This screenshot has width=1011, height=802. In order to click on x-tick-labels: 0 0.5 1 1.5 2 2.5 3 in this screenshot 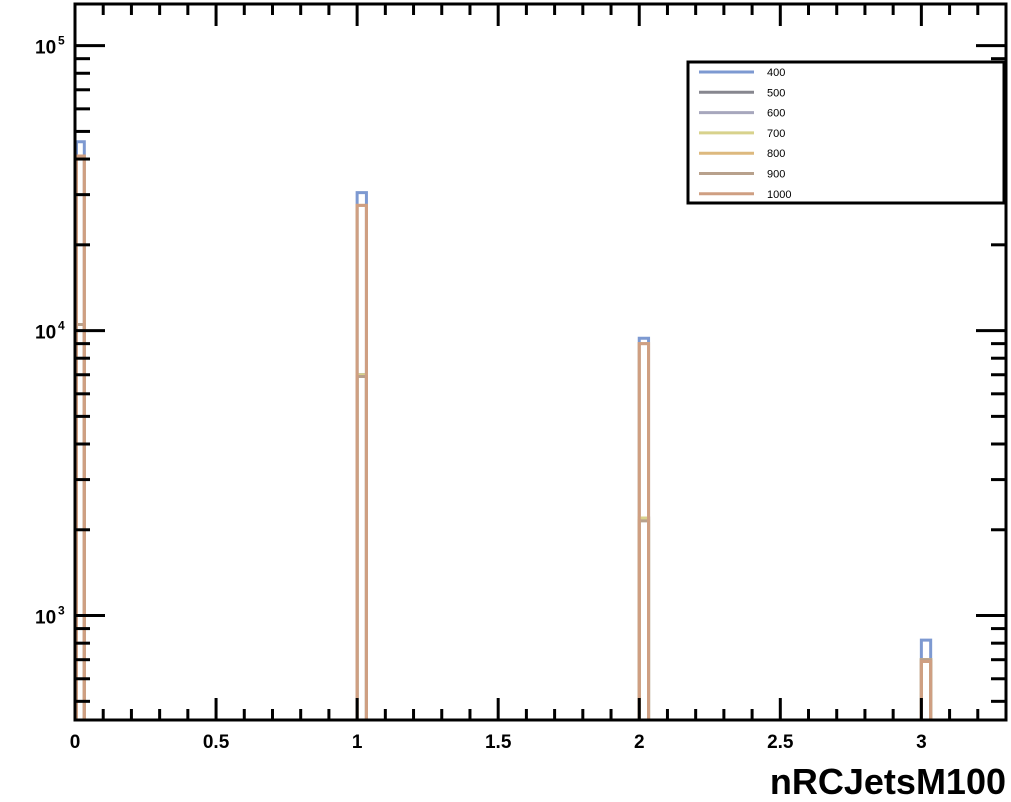, I will do `click(498, 742)`.